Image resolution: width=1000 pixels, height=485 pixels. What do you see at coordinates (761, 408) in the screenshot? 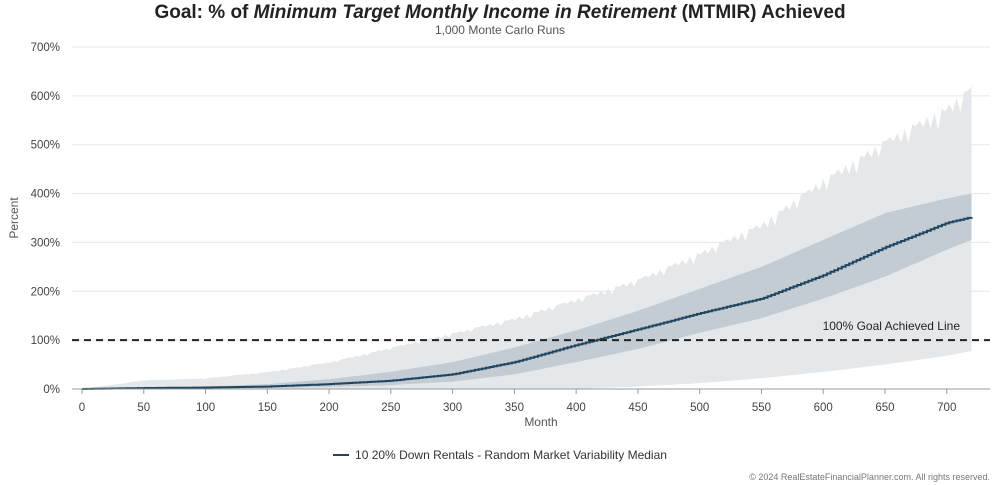
I see `x-tick-label: 550` at bounding box center [761, 408].